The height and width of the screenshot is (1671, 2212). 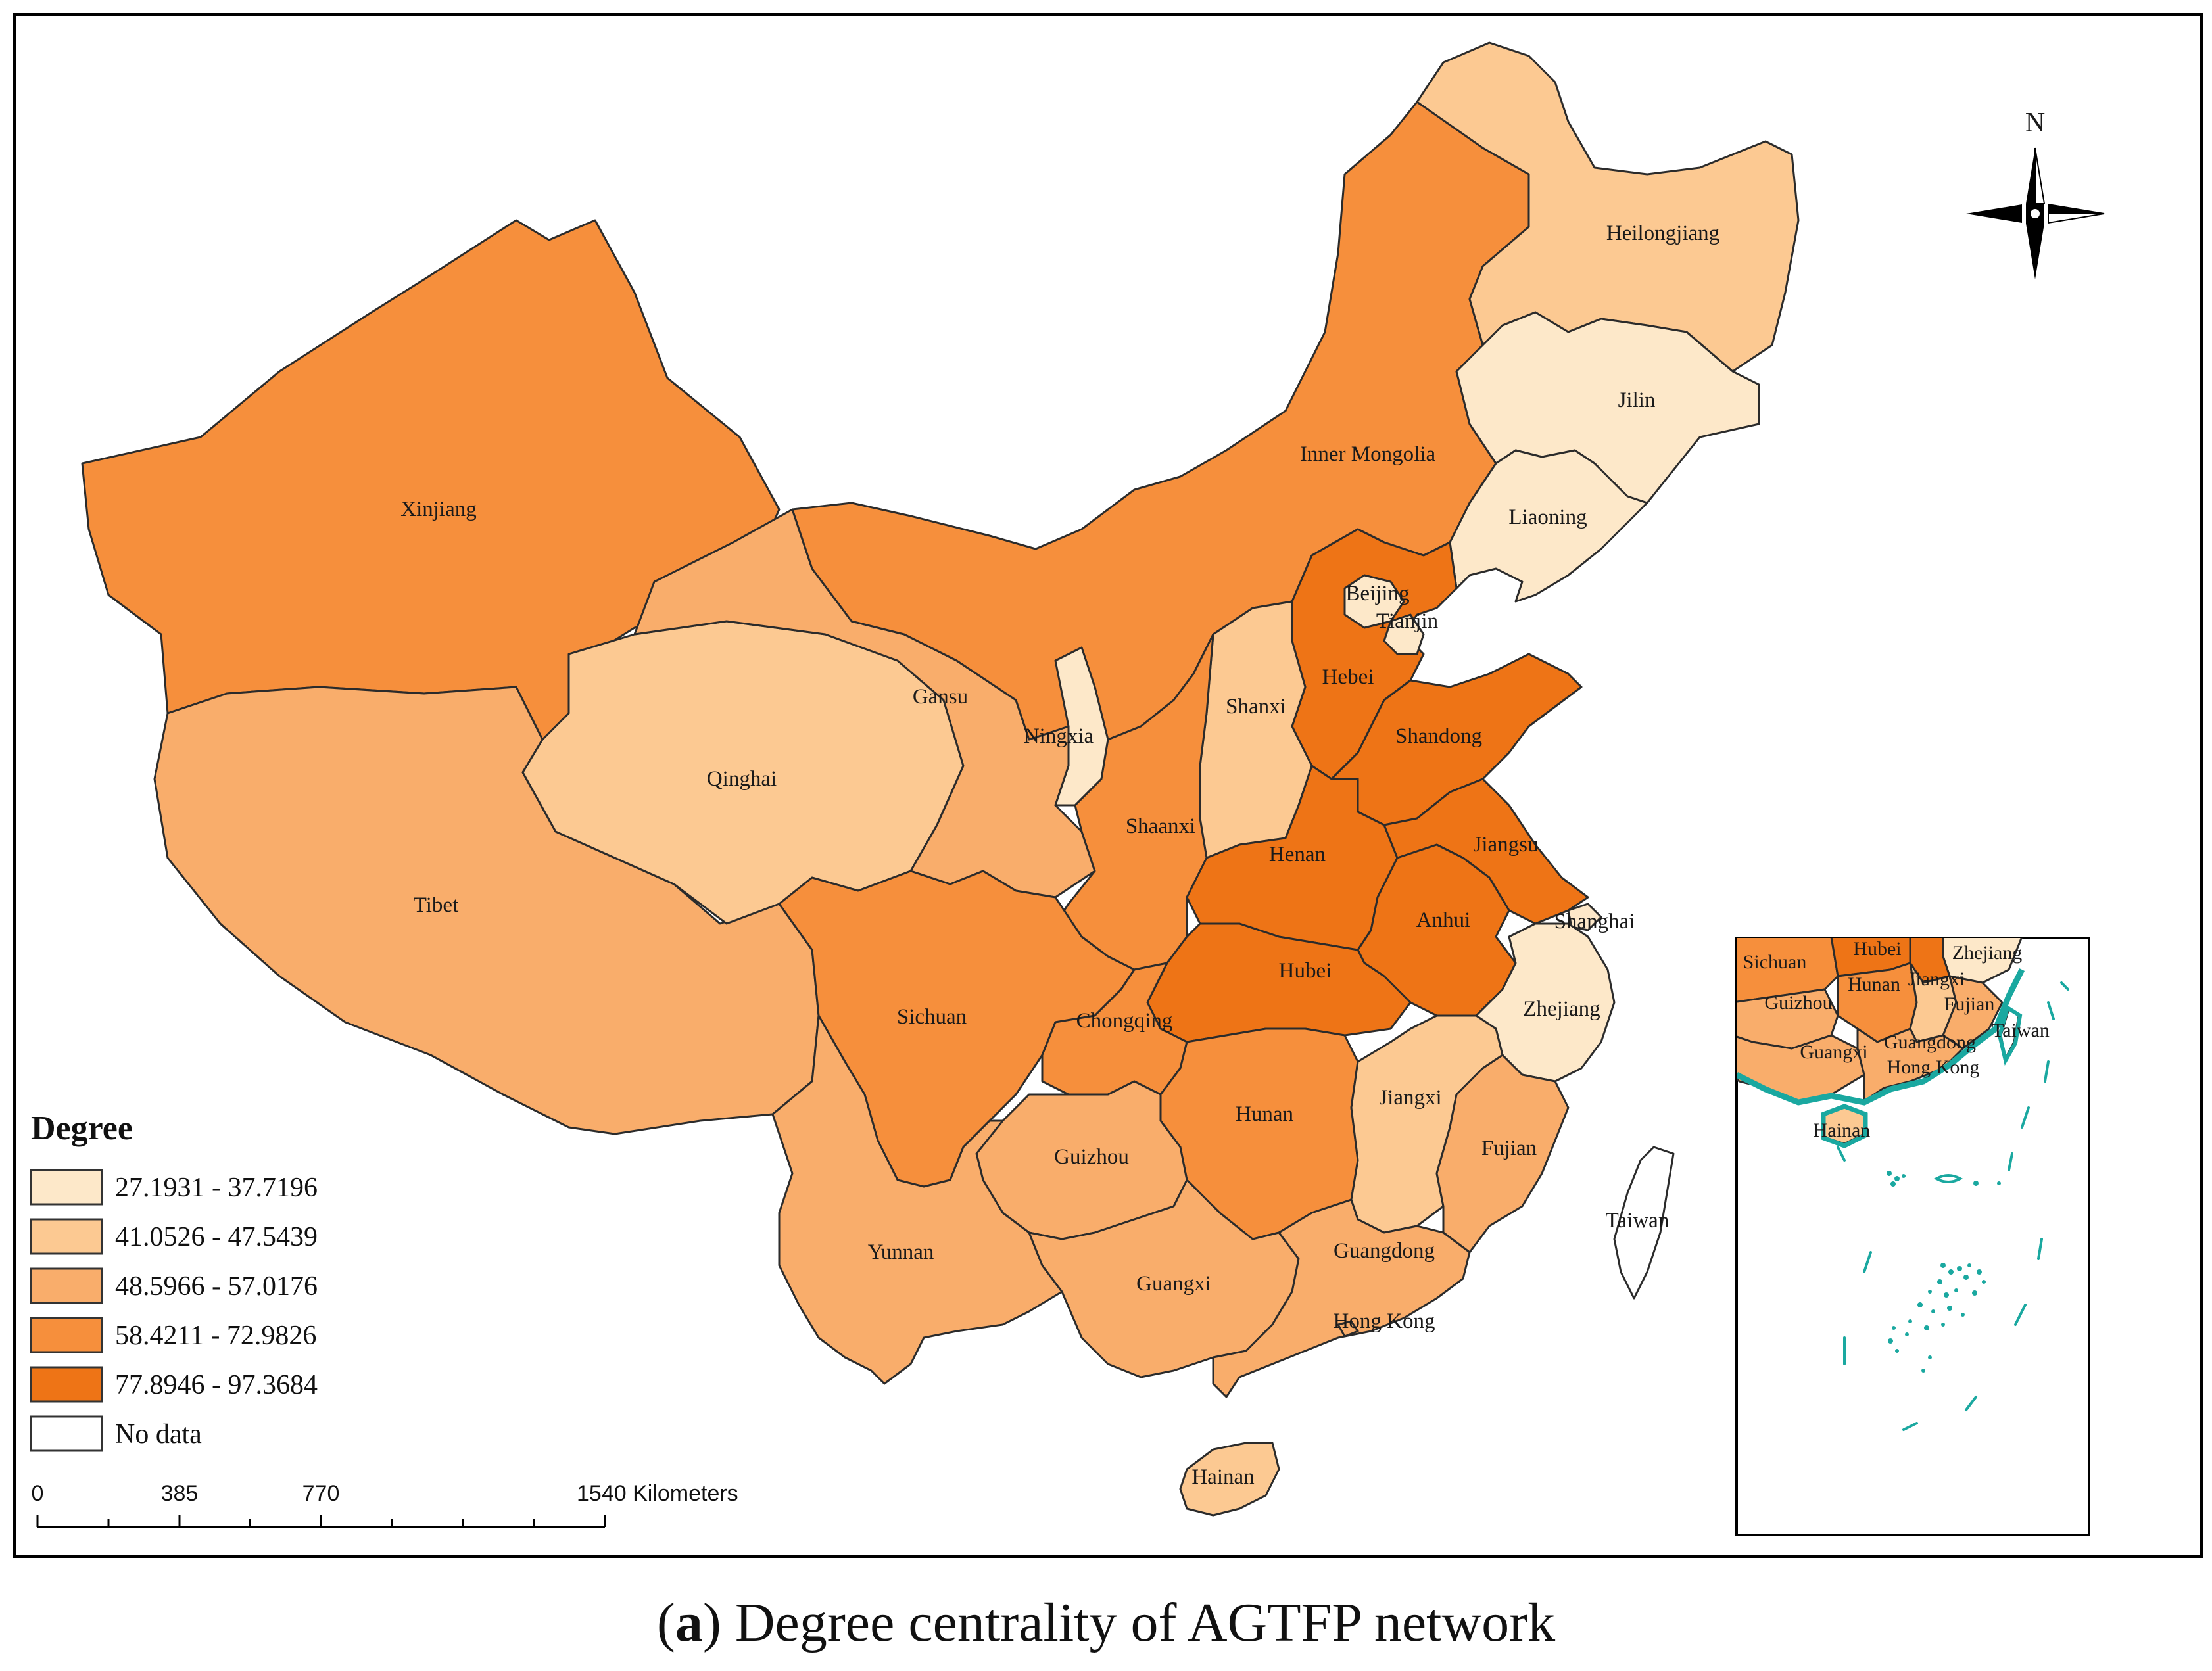 I want to click on province-zhejiang, so click(x=1545, y=1002).